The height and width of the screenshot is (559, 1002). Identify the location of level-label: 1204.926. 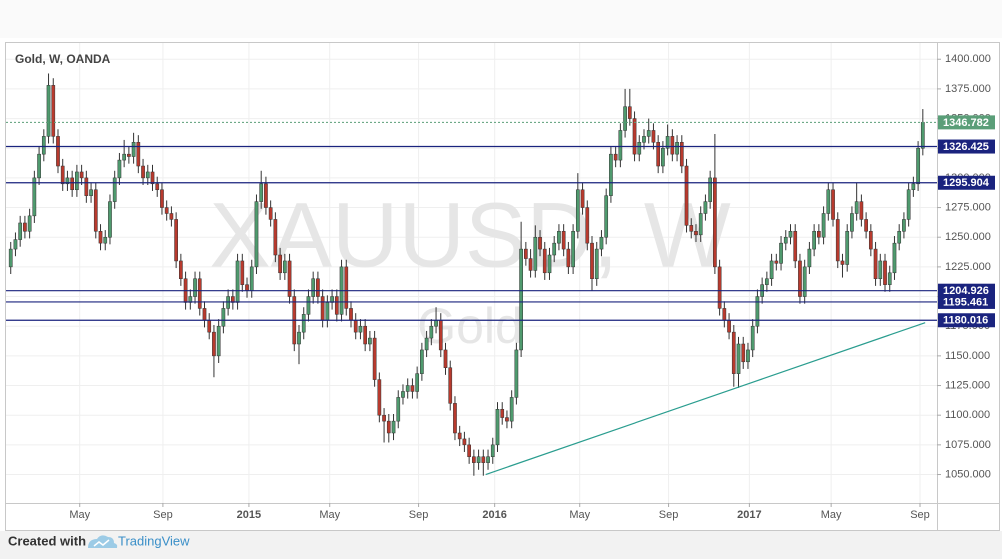
(966, 291).